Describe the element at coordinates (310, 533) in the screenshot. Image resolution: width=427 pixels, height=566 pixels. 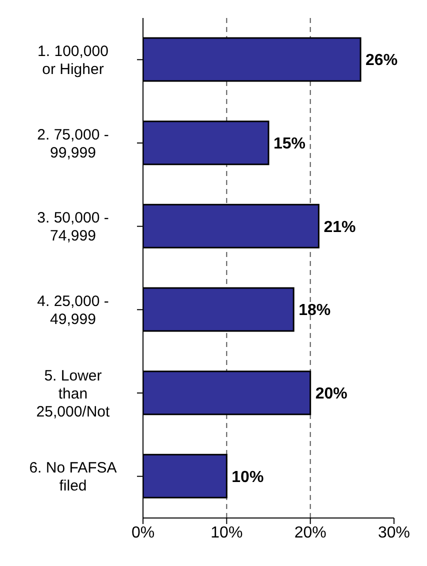
I see `x-tick-label: 20%` at that location.